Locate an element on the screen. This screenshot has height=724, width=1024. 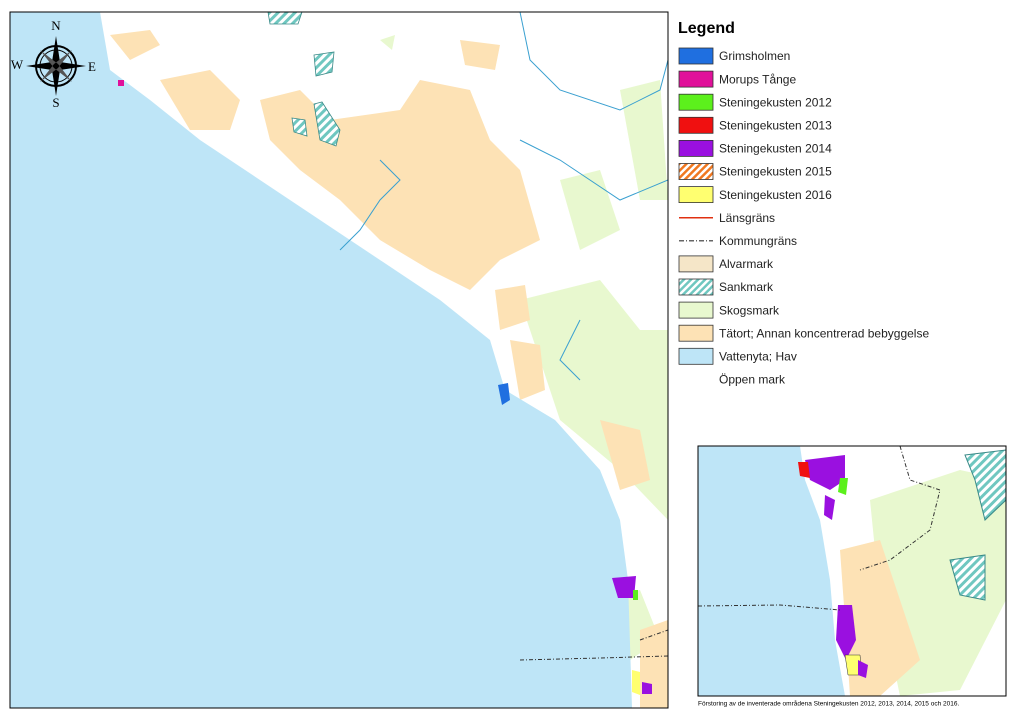
inset-frame is located at coordinates (852, 571).